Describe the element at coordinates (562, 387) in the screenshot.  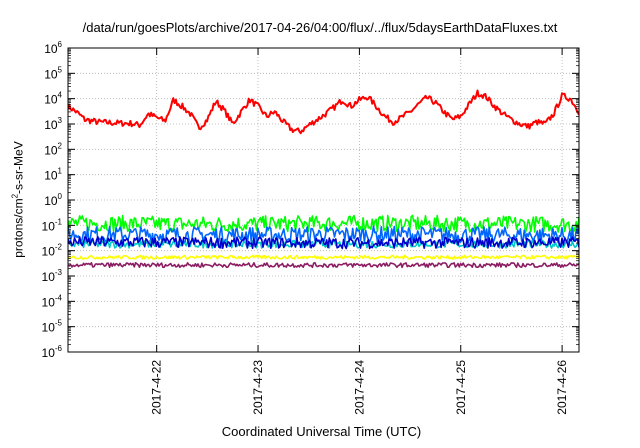
I see `x-tick-label: 2017-4-26` at that location.